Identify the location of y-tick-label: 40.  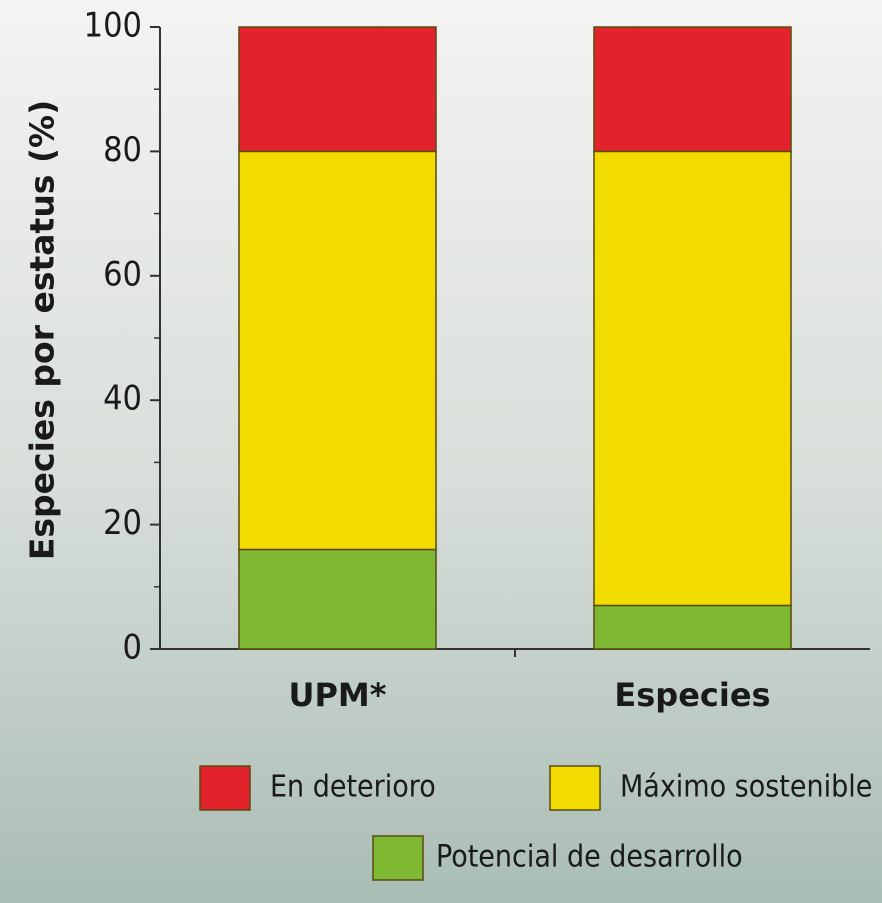
(122, 399).